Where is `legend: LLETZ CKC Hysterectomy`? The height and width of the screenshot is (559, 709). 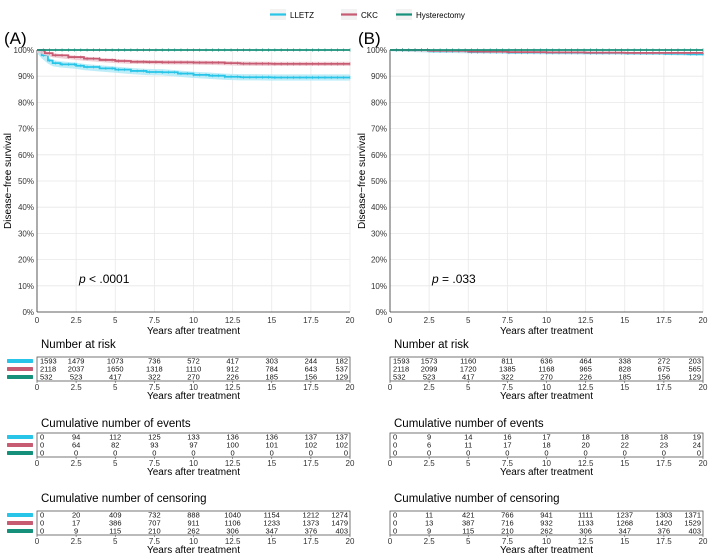
legend: LLETZ CKC Hysterectomy is located at coordinates (367, 14).